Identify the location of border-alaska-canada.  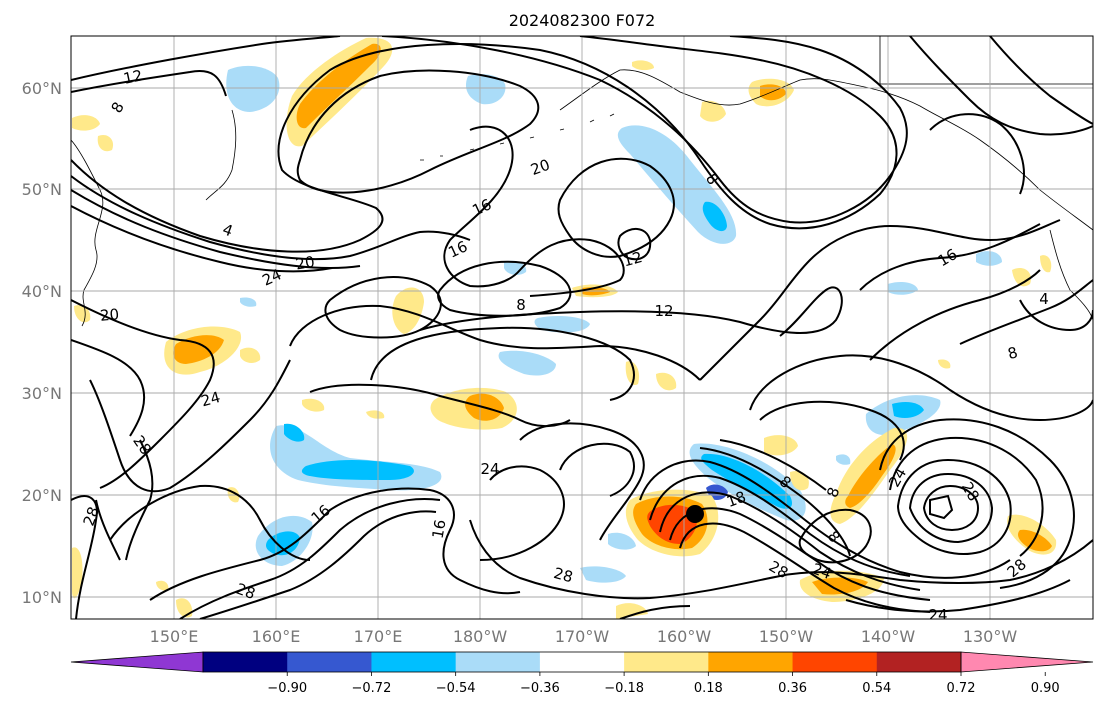
(986, 60).